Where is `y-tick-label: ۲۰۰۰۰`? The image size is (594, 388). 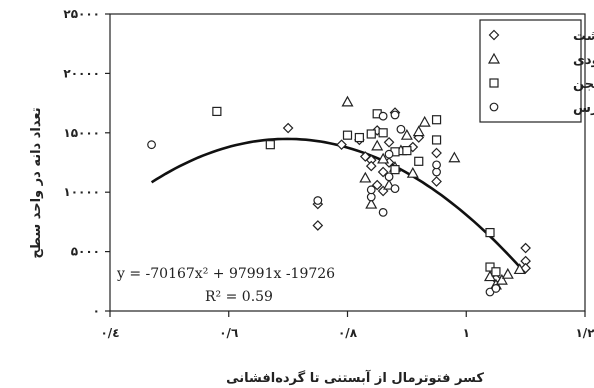 y-tick-label: ۲۰۰۰۰ is located at coordinates (81, 73).